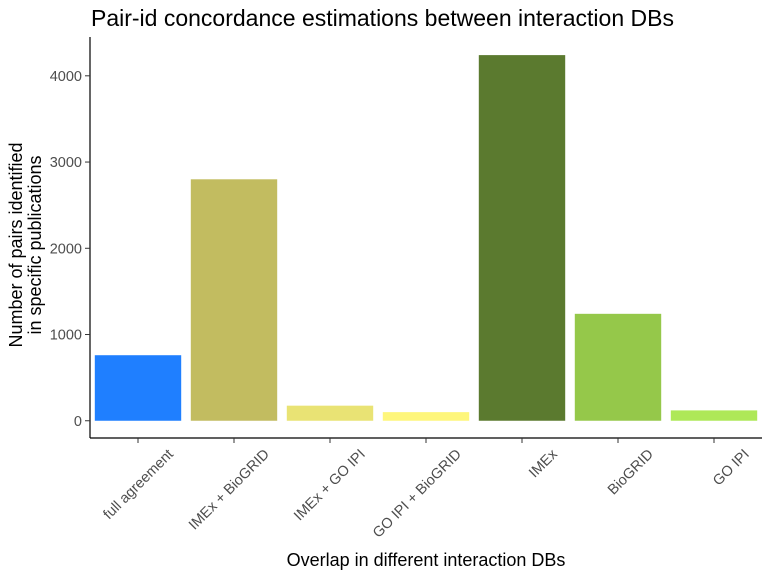 The image size is (768, 576). I want to click on x-tick-label-6: GO IPI, so click(731, 468).